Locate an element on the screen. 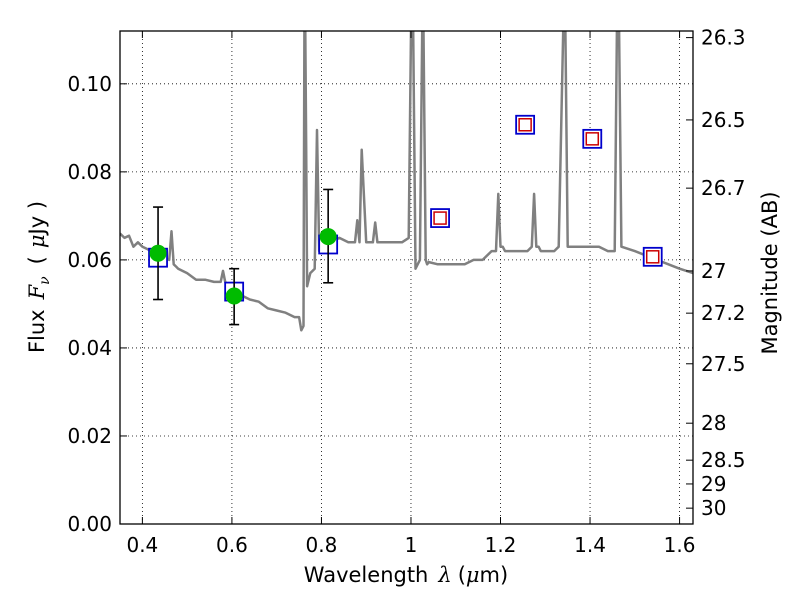 The height and width of the screenshot is (605, 800). x-axis-title-prefix: Wavelength is located at coordinates (366, 575).